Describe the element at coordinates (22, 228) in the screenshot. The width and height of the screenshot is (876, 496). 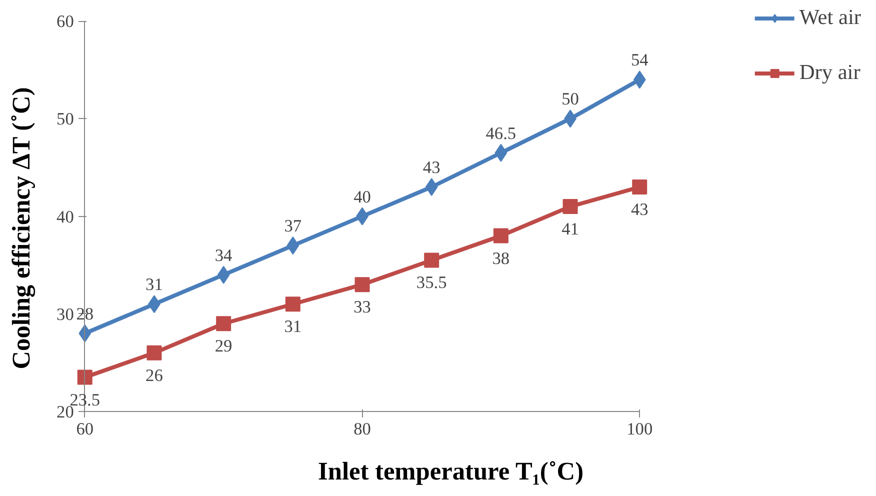
I see `y-axis-title: Cooling efficiency ΔT (˚C)` at that location.